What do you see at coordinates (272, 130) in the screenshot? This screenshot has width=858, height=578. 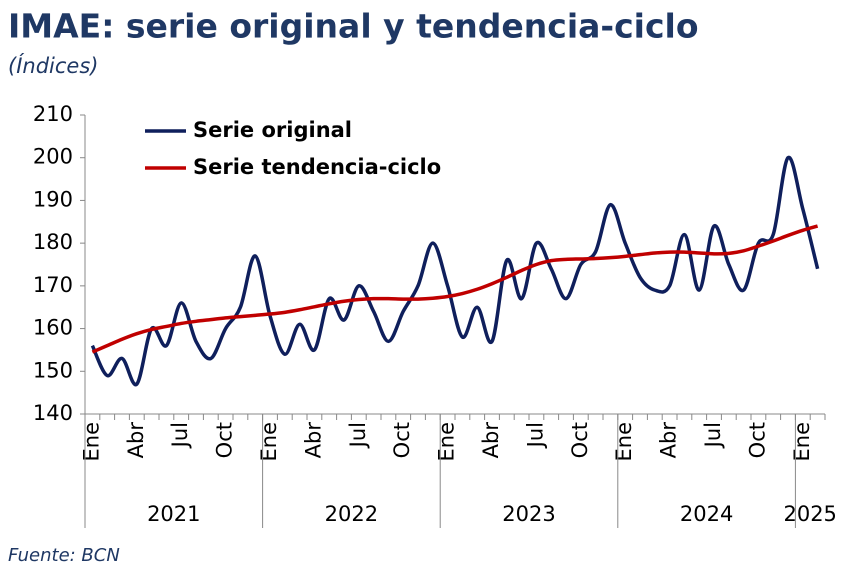 I see `legend-label: Serie original` at bounding box center [272, 130].